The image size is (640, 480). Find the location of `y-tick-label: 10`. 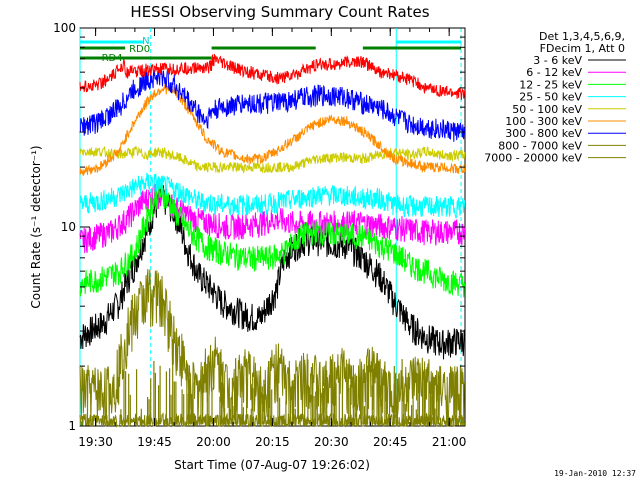

y-tick-label: 10 is located at coordinates (68, 227).